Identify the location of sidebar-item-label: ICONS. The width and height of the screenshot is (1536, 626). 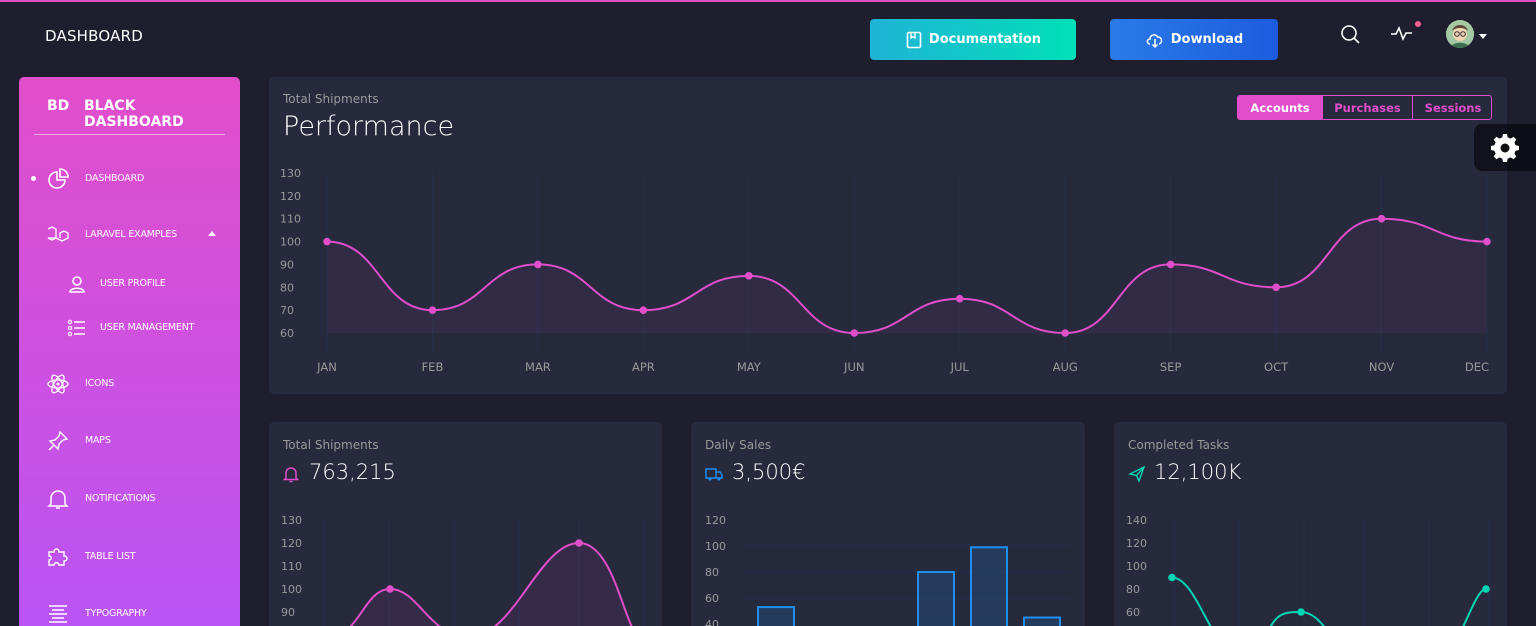
(100, 383).